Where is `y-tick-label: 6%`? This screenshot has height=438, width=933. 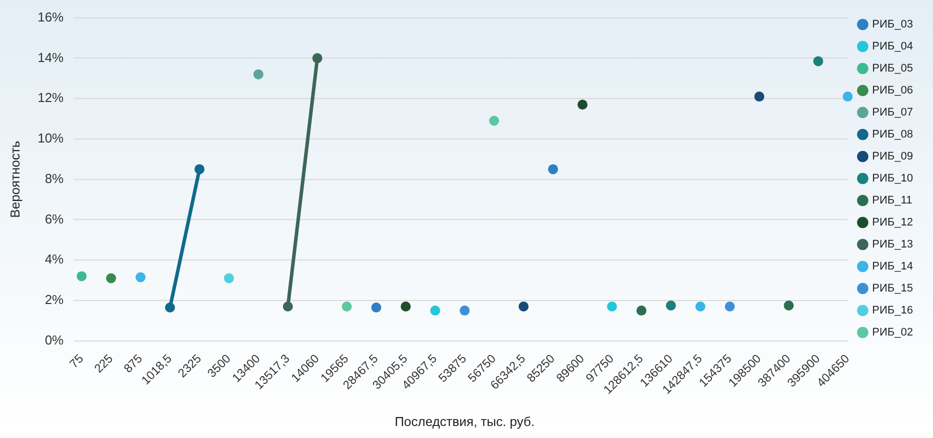 y-tick-label: 6% is located at coordinates (54, 218).